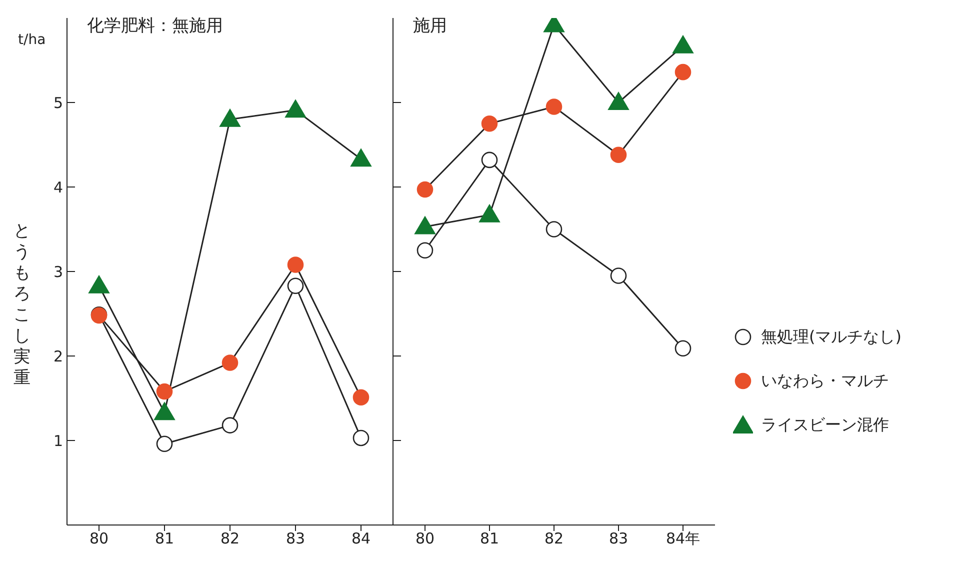  Describe the element at coordinates (58, 356) in the screenshot. I see `y-tick-label: 2` at that location.